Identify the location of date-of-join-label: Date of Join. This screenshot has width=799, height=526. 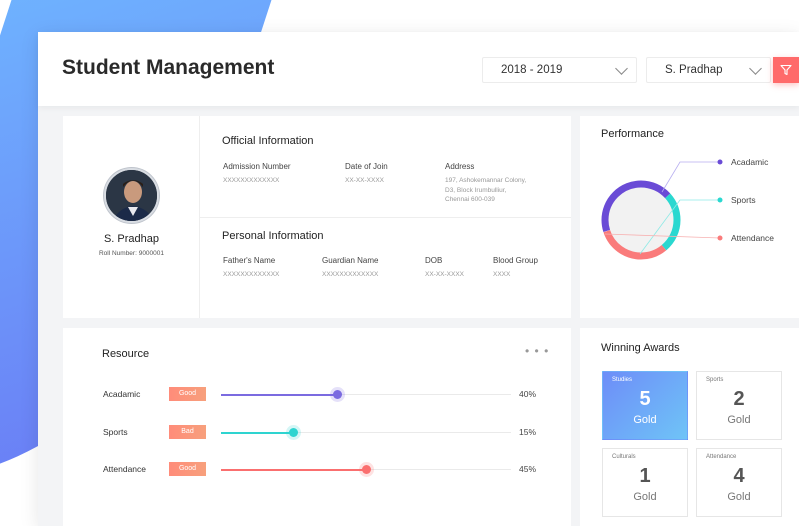
(366, 166).